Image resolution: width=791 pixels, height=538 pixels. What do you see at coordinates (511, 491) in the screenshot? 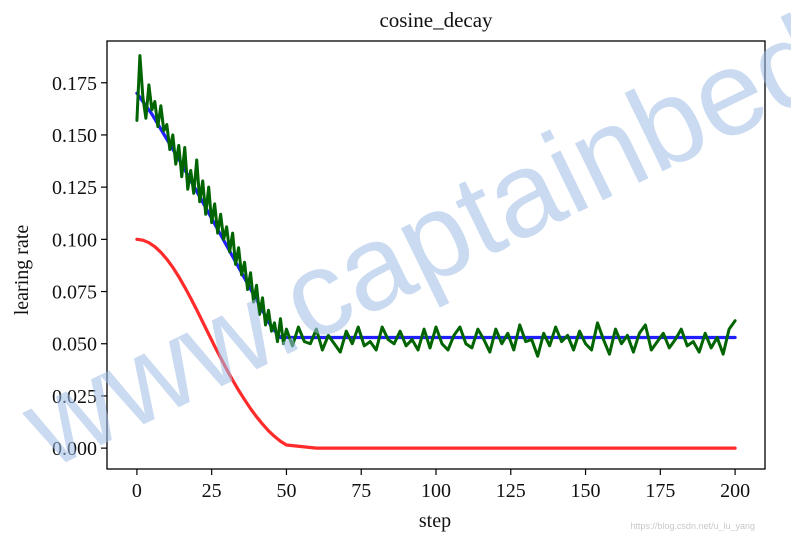
I see `x-tick-label: 125` at bounding box center [511, 491].